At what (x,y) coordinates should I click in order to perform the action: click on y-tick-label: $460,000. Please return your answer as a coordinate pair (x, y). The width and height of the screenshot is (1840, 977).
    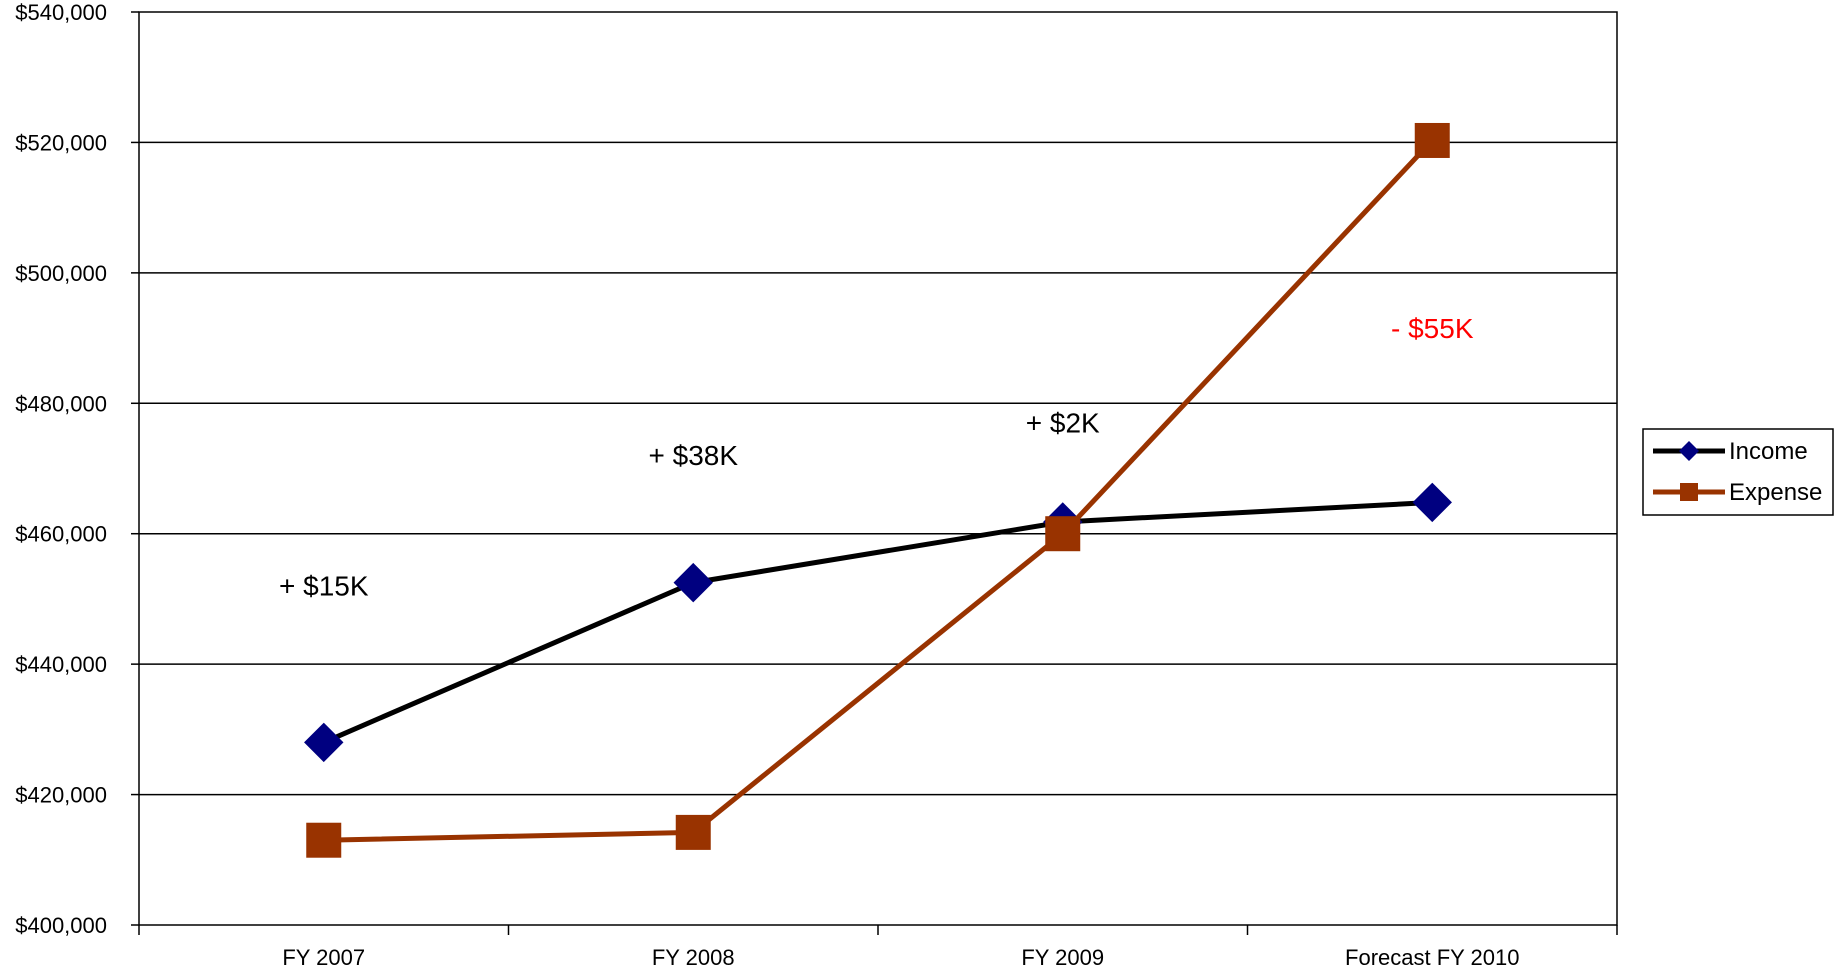
    Looking at the image, I should click on (61, 534).